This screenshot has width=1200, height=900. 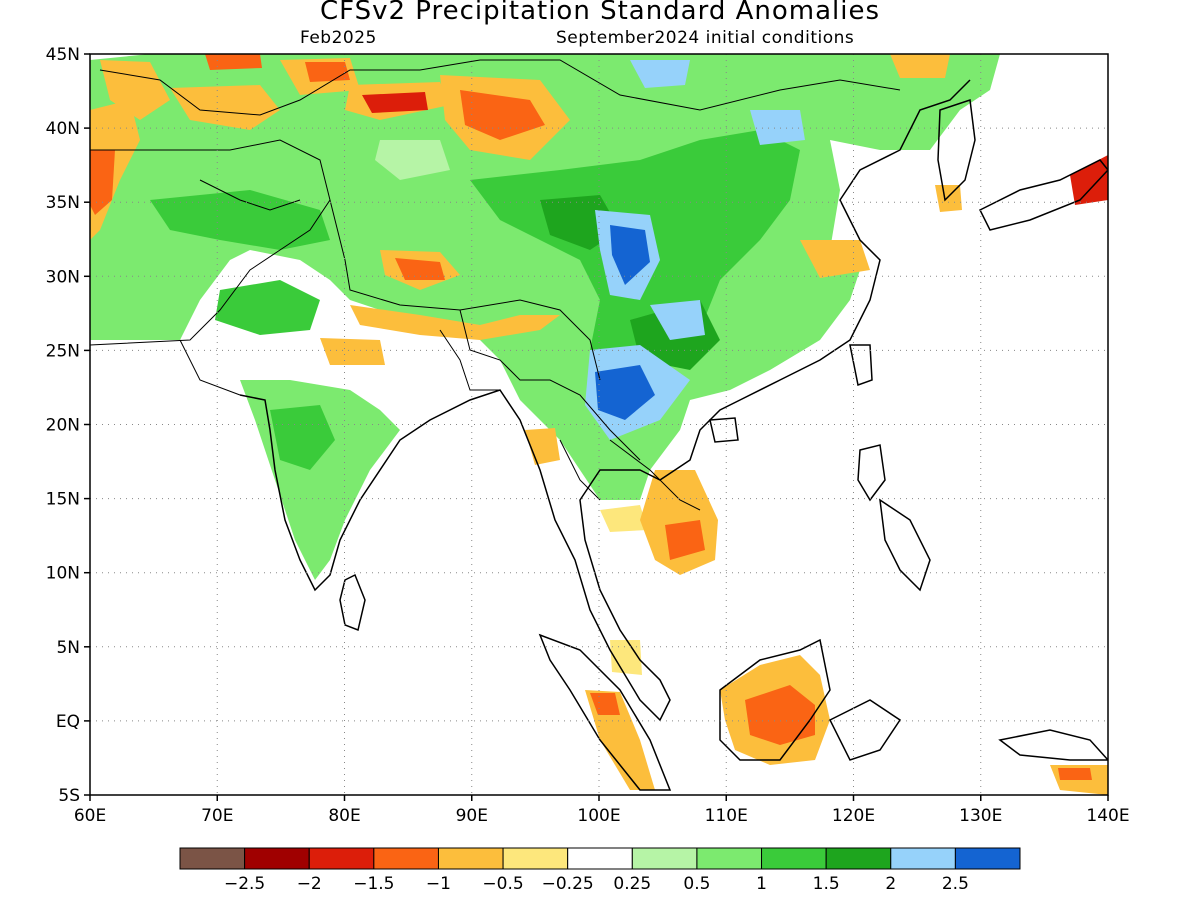 I want to click on initial-conditions-label: September2024 initial conditions, so click(x=705, y=38).